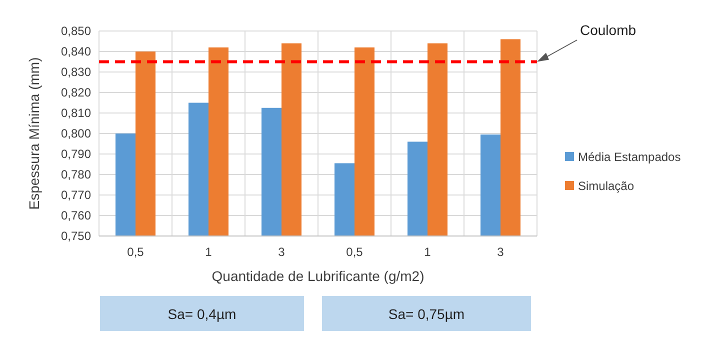  I want to click on legend-label: Média Estampados, so click(629, 157).